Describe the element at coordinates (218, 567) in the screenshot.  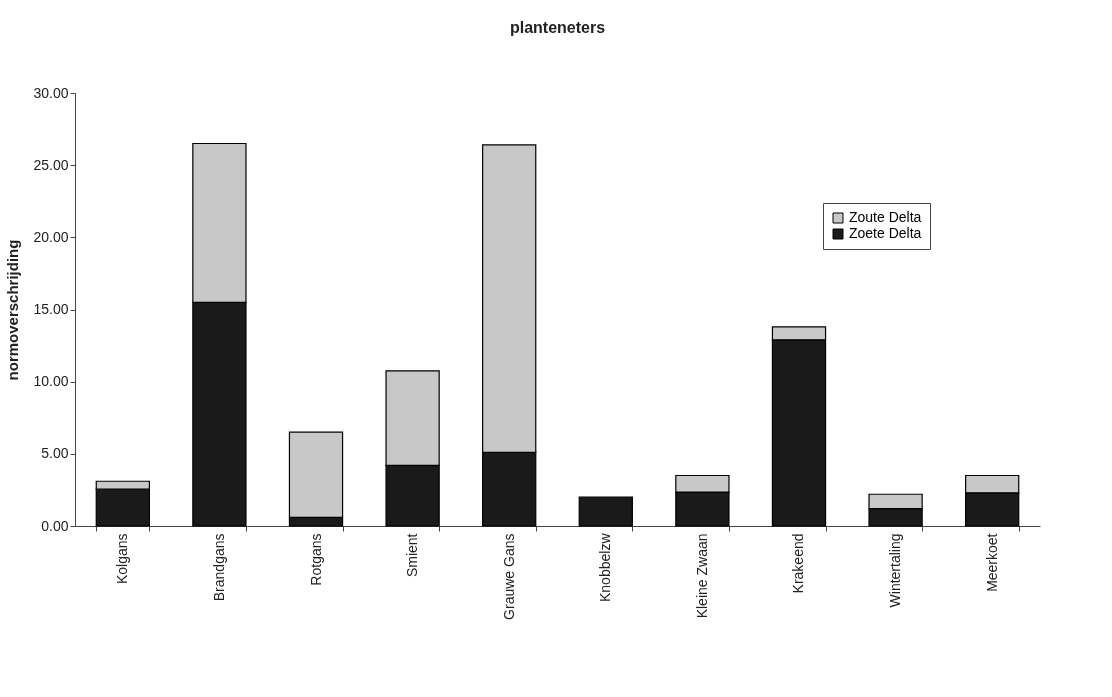
I see `x-tick-label: Brandgans` at that location.